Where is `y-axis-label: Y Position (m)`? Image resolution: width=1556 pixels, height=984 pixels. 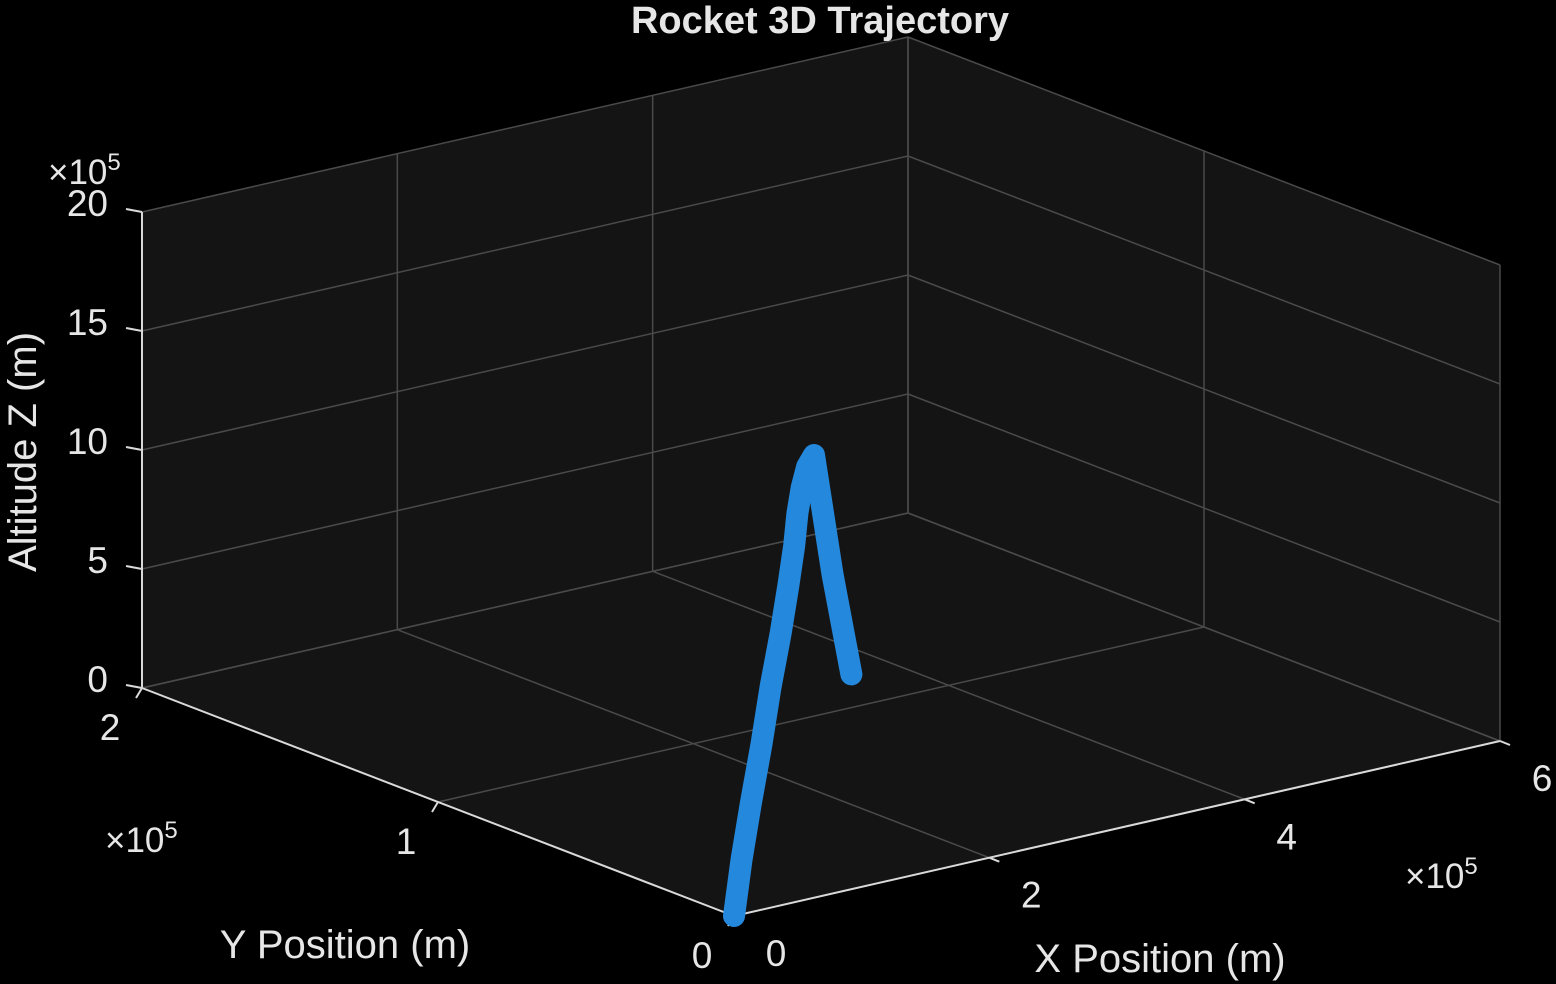 y-axis-label: Y Position (m) is located at coordinates (345, 945).